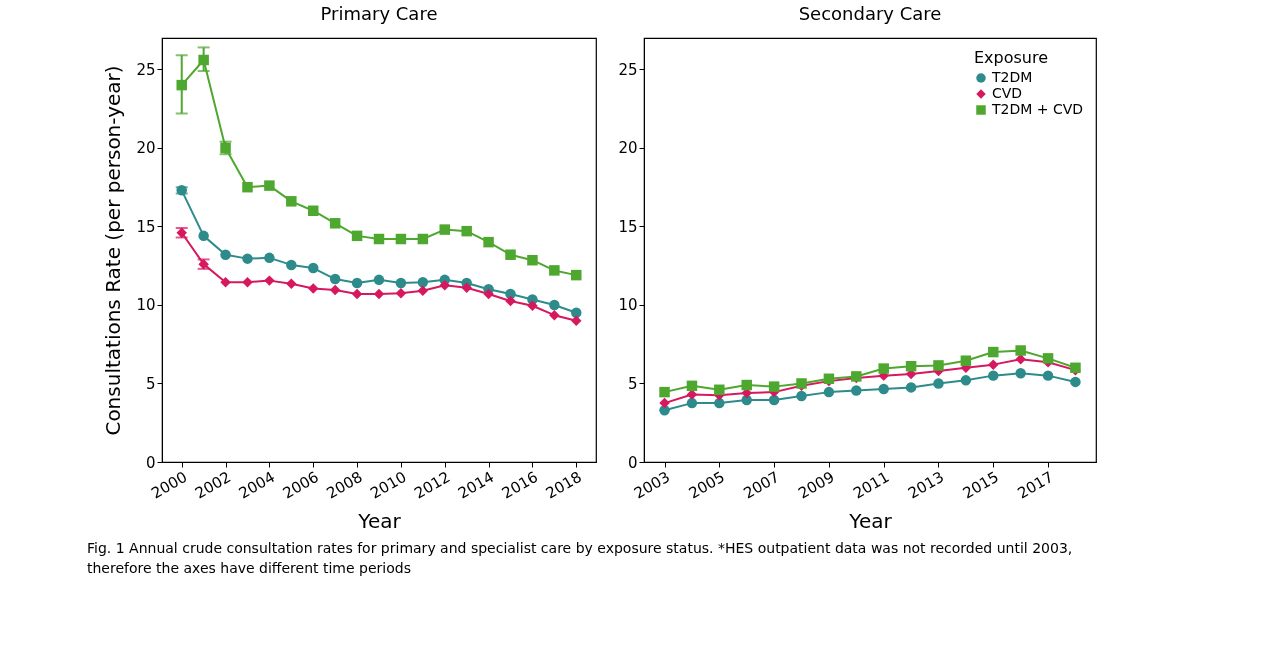 Image resolution: width=1287 pixels, height=651 pixels. Describe the element at coordinates (113, 250) in the screenshot. I see `y-axis-title: Consultations Rate (per person-year)` at that location.